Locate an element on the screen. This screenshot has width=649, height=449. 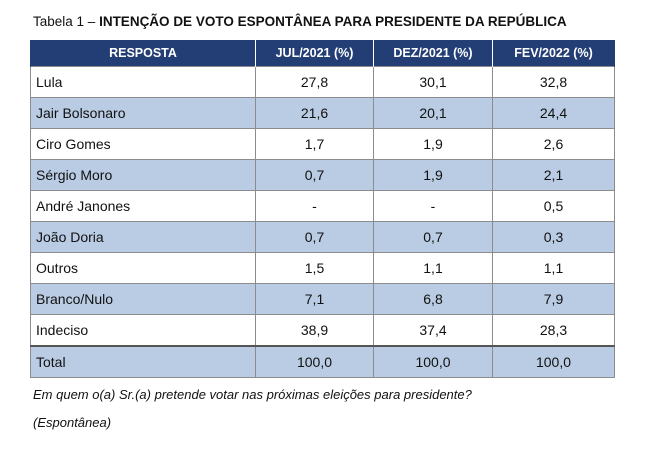
table-row: André Janones - - 0,5 is located at coordinates (322, 206).